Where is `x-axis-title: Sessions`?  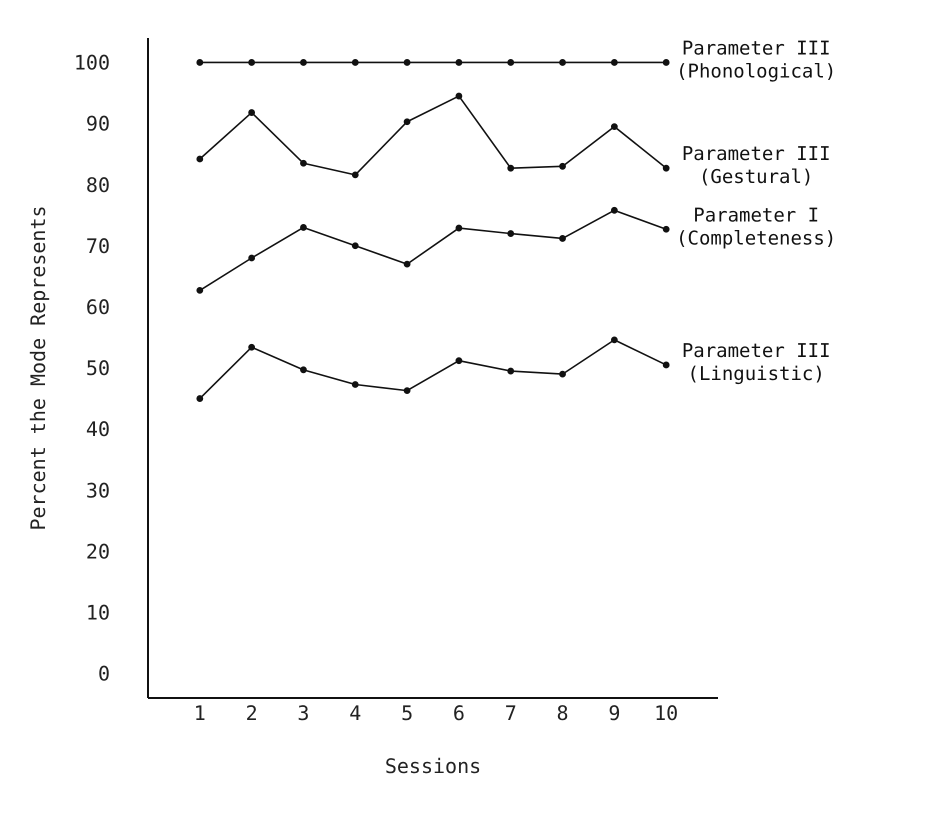
x-axis-title: Sessions is located at coordinates (433, 766).